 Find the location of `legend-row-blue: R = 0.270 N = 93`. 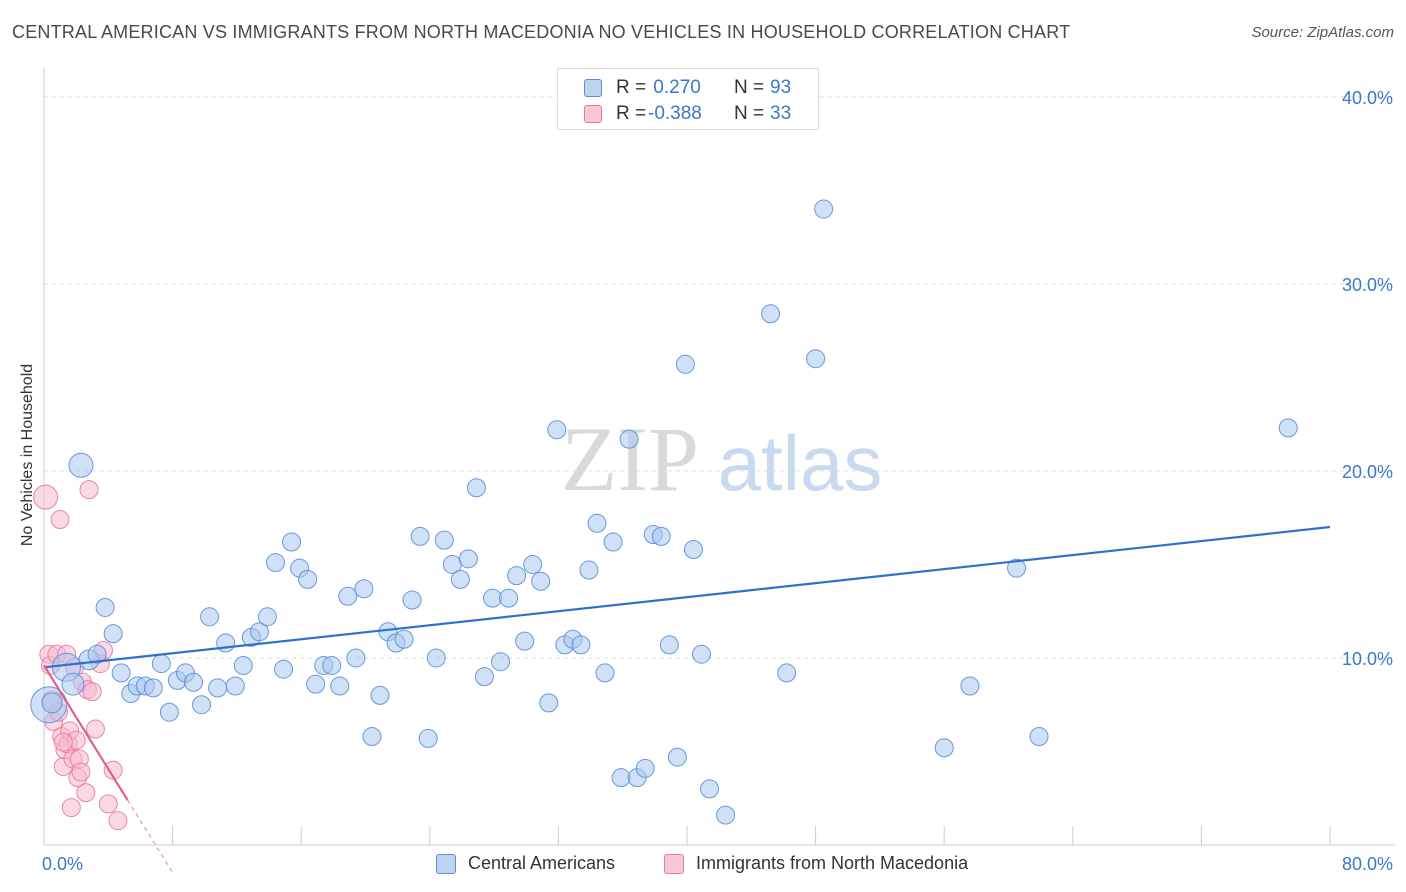

legend-row-blue: R = 0.270 N = 93 is located at coordinates (688, 88).